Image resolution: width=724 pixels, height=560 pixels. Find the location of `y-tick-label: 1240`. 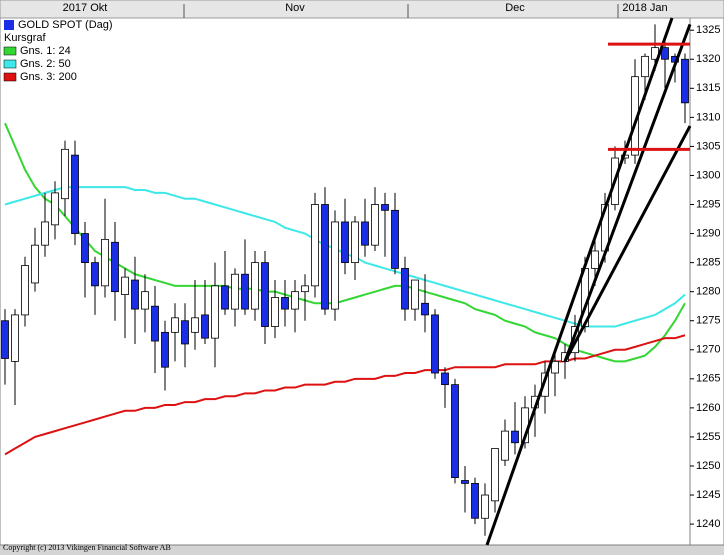

y-tick-label: 1240 is located at coordinates (708, 524).